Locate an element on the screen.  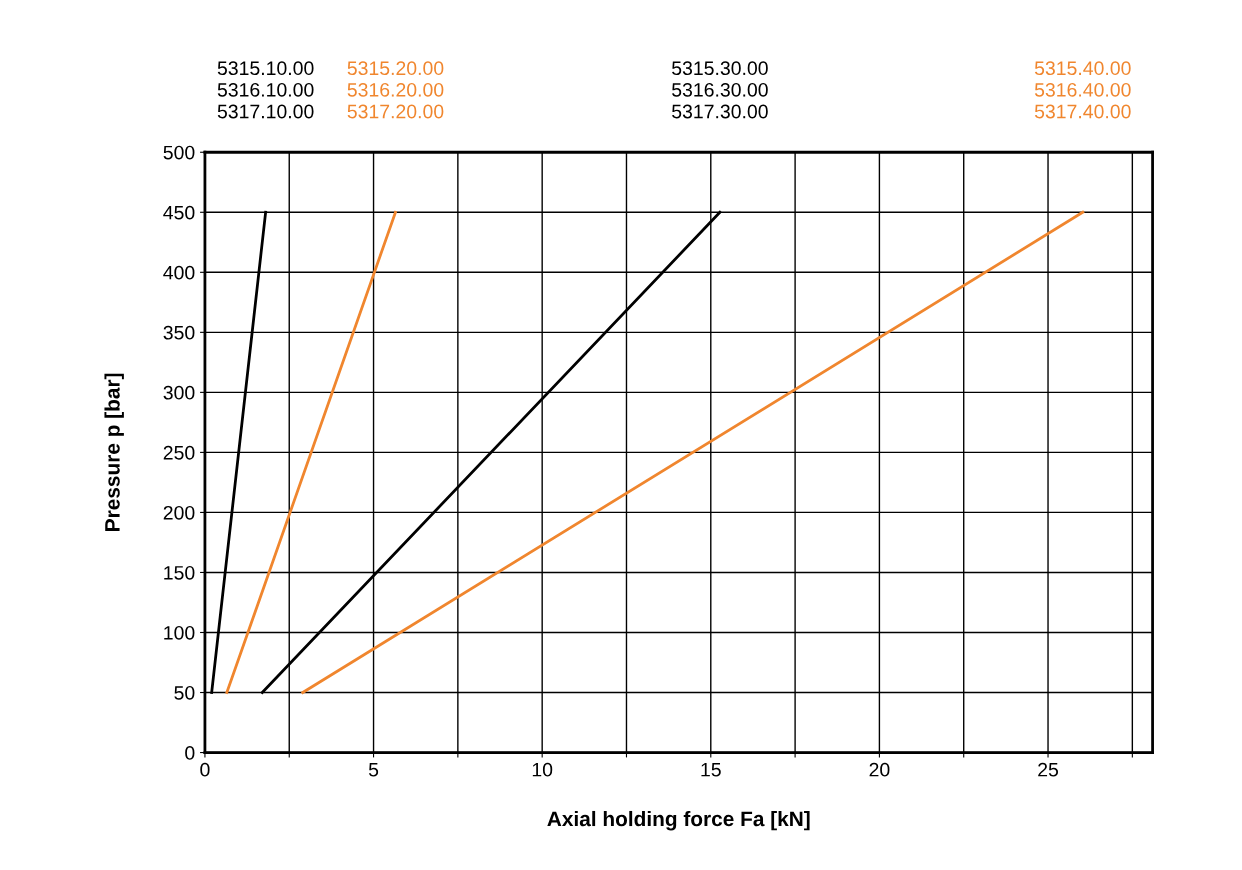
y-tick-label: 250 is located at coordinates (179, 452).